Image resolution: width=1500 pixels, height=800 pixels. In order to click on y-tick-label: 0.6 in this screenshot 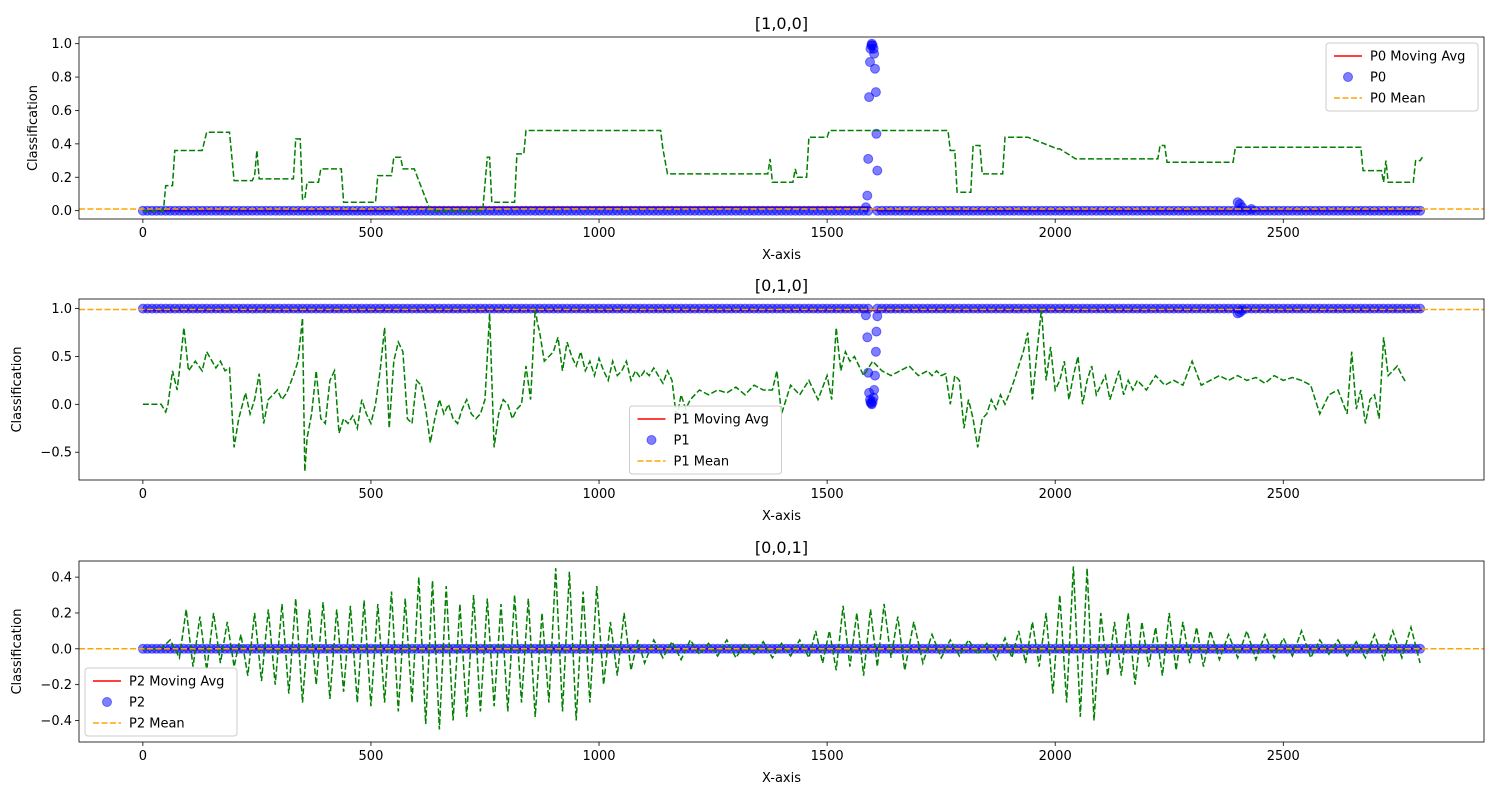, I will do `click(61, 111)`.